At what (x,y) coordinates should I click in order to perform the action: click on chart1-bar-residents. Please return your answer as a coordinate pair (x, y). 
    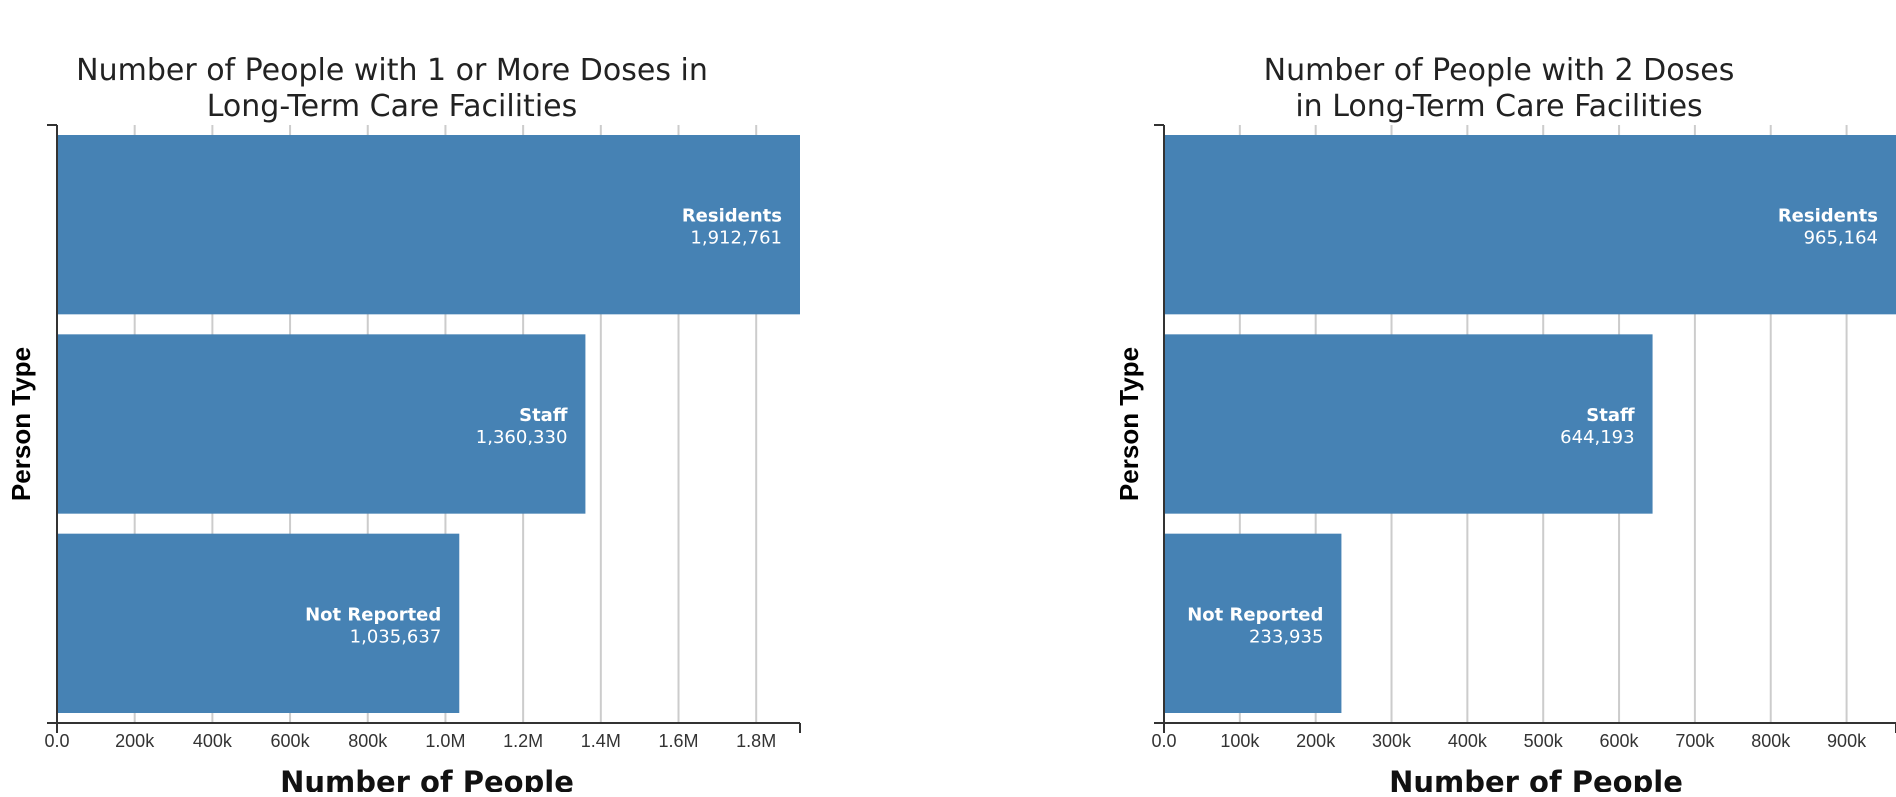
    Looking at the image, I should click on (428, 225).